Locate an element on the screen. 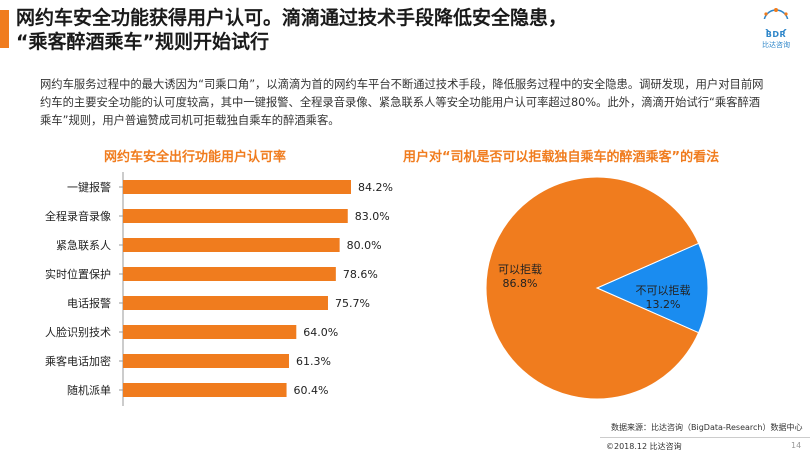  pie-slice-value: 86.8% is located at coordinates (520, 283).